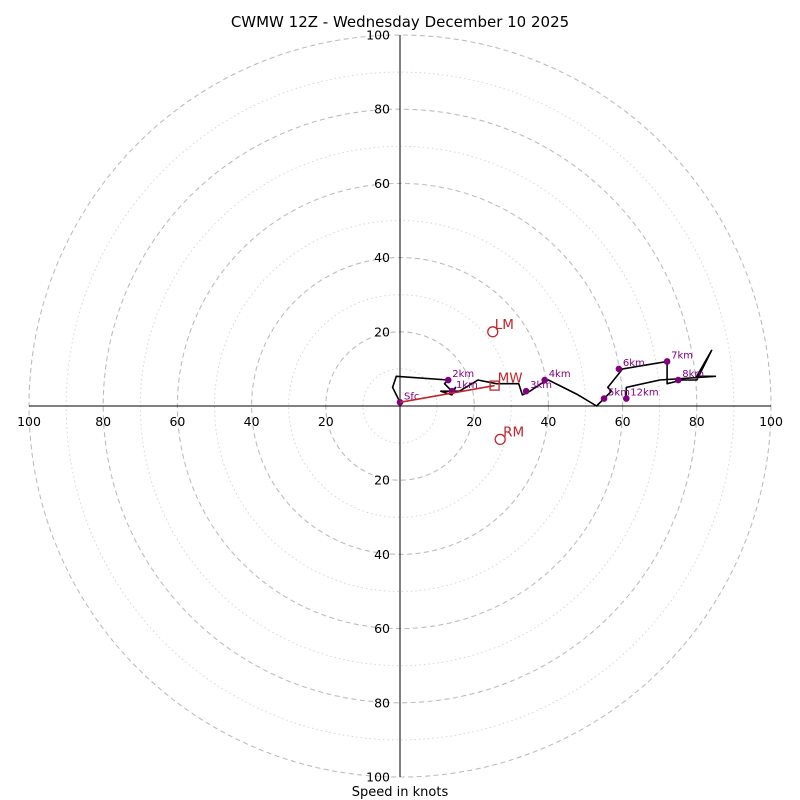  Describe the element at coordinates (619, 393) in the screenshot. I see `level-label-5km: 5km` at that location.